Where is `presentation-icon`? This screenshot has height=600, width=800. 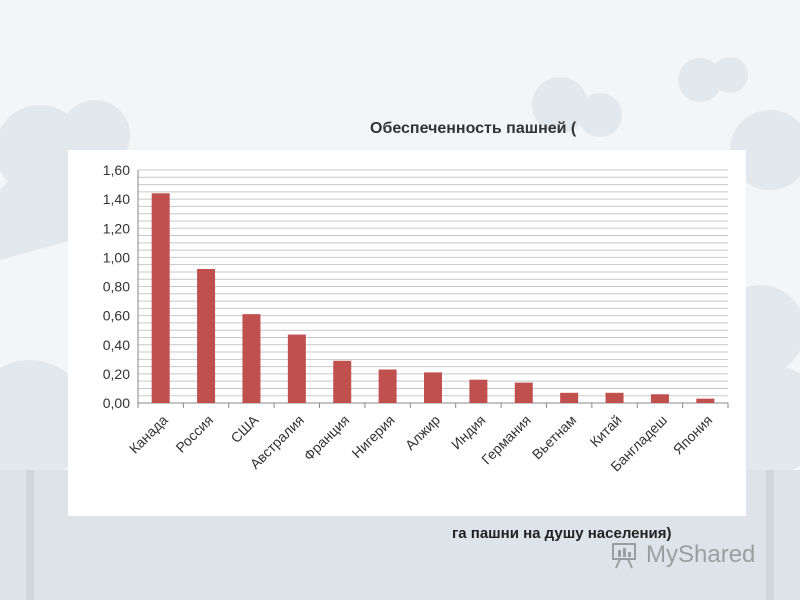
presentation-icon is located at coordinates (624, 556).